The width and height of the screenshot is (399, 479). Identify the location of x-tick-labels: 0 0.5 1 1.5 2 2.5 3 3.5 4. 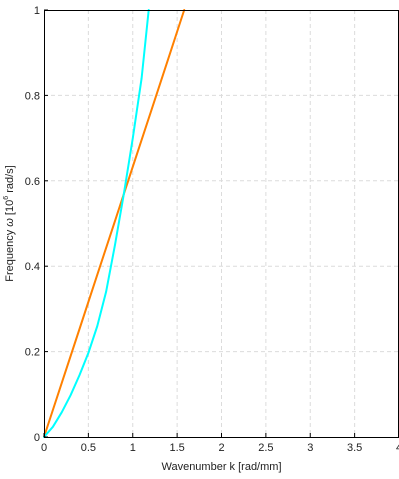
(220, 448).